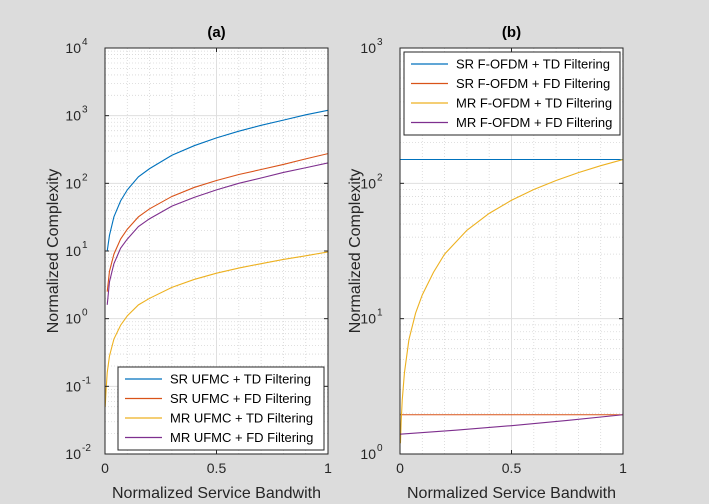 The image size is (709, 504). Describe the element at coordinates (240, 398) in the screenshot. I see `legend-entry-1: SR UFMC + FD Filtering` at that location.